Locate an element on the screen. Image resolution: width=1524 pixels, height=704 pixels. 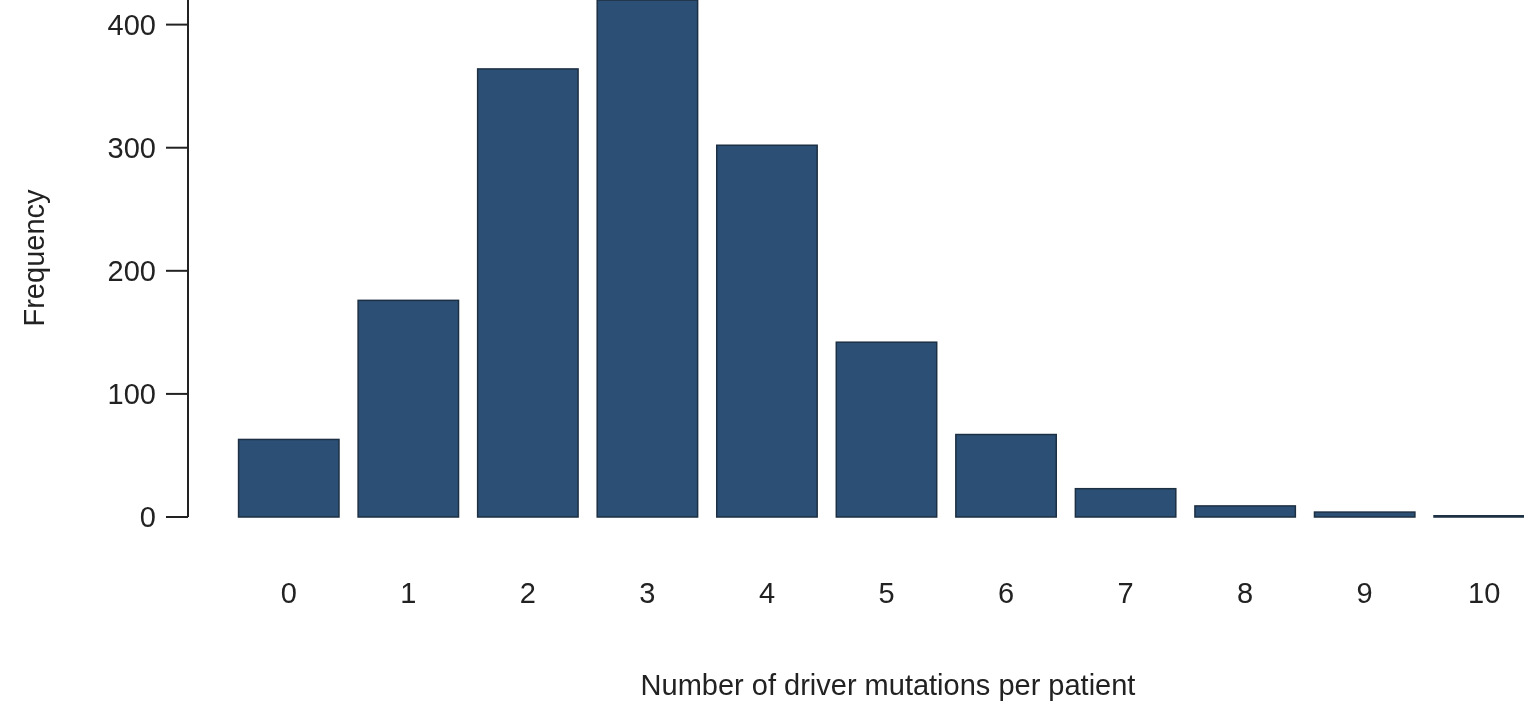
x-tick-label: 8 is located at coordinates (1245, 593).